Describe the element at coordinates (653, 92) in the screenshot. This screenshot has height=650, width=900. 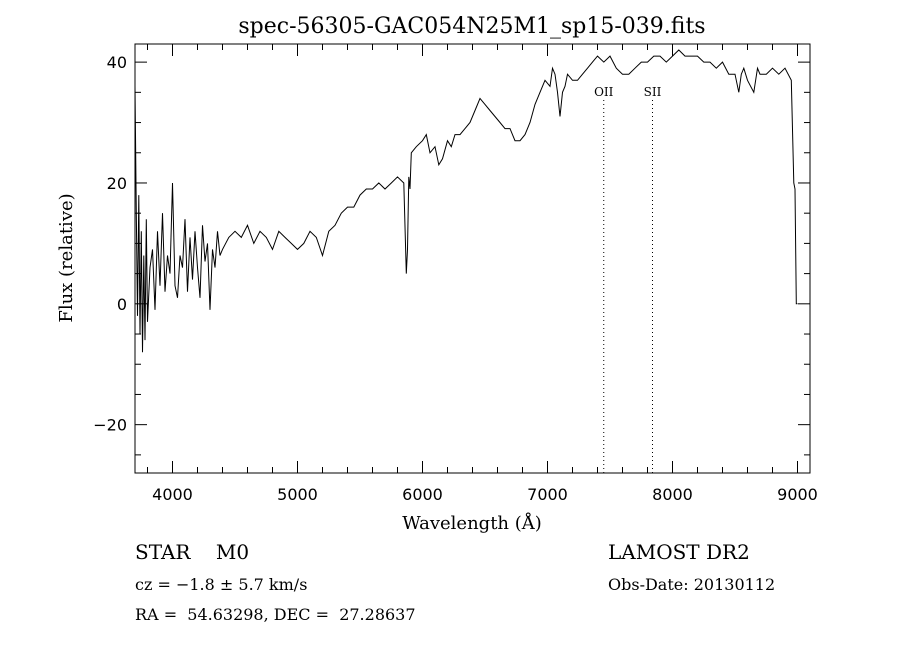
I see `annotation-label: SII` at that location.